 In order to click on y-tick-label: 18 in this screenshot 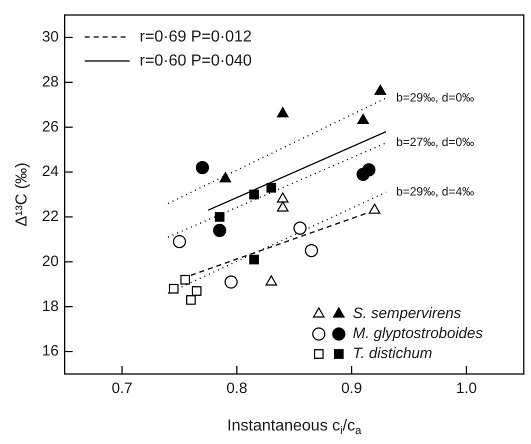, I will do `click(50, 306)`.